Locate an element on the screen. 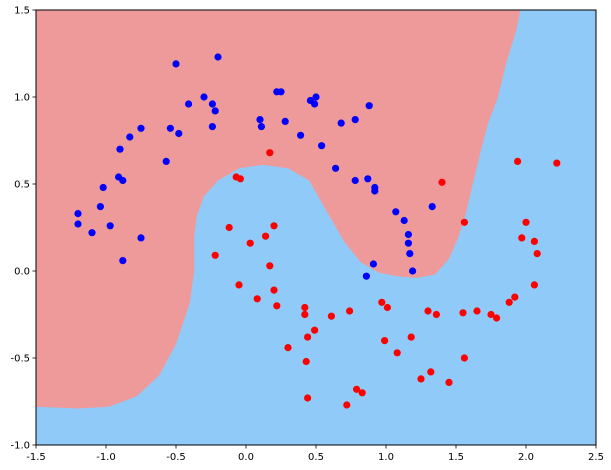  x-tick-label: 0.5 is located at coordinates (316, 457).